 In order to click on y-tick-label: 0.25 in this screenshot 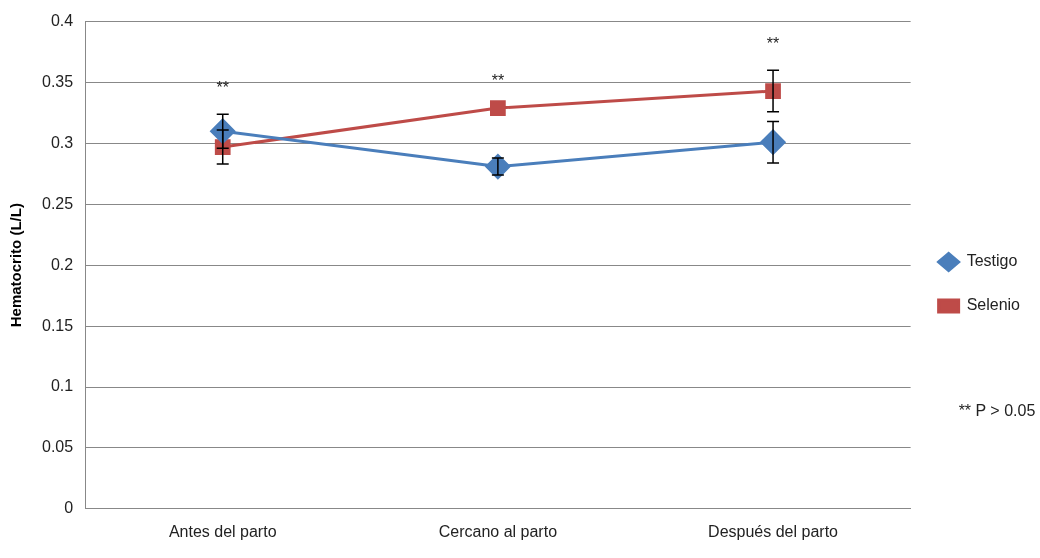, I will do `click(58, 203)`.